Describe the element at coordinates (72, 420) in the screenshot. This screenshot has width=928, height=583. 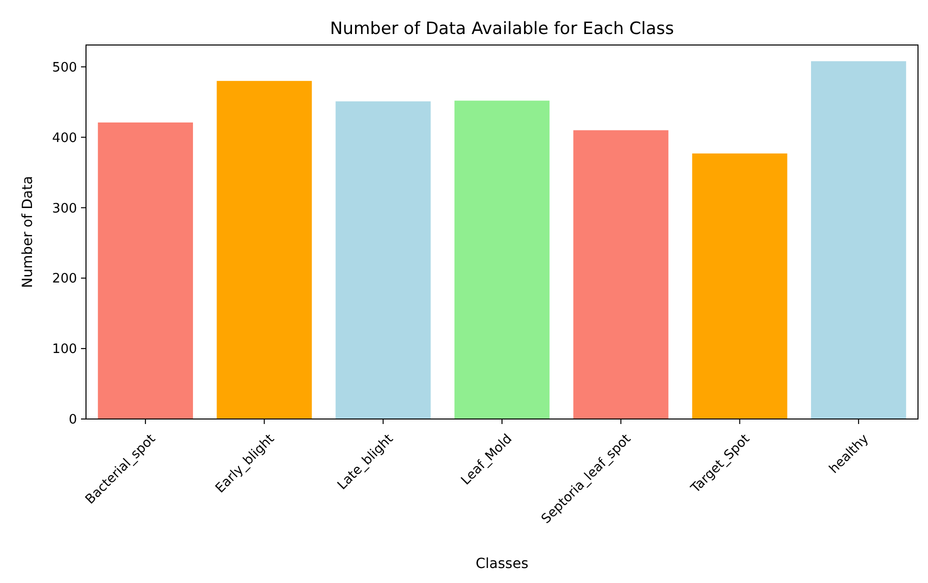
I see `y-tick-label: 0` at that location.